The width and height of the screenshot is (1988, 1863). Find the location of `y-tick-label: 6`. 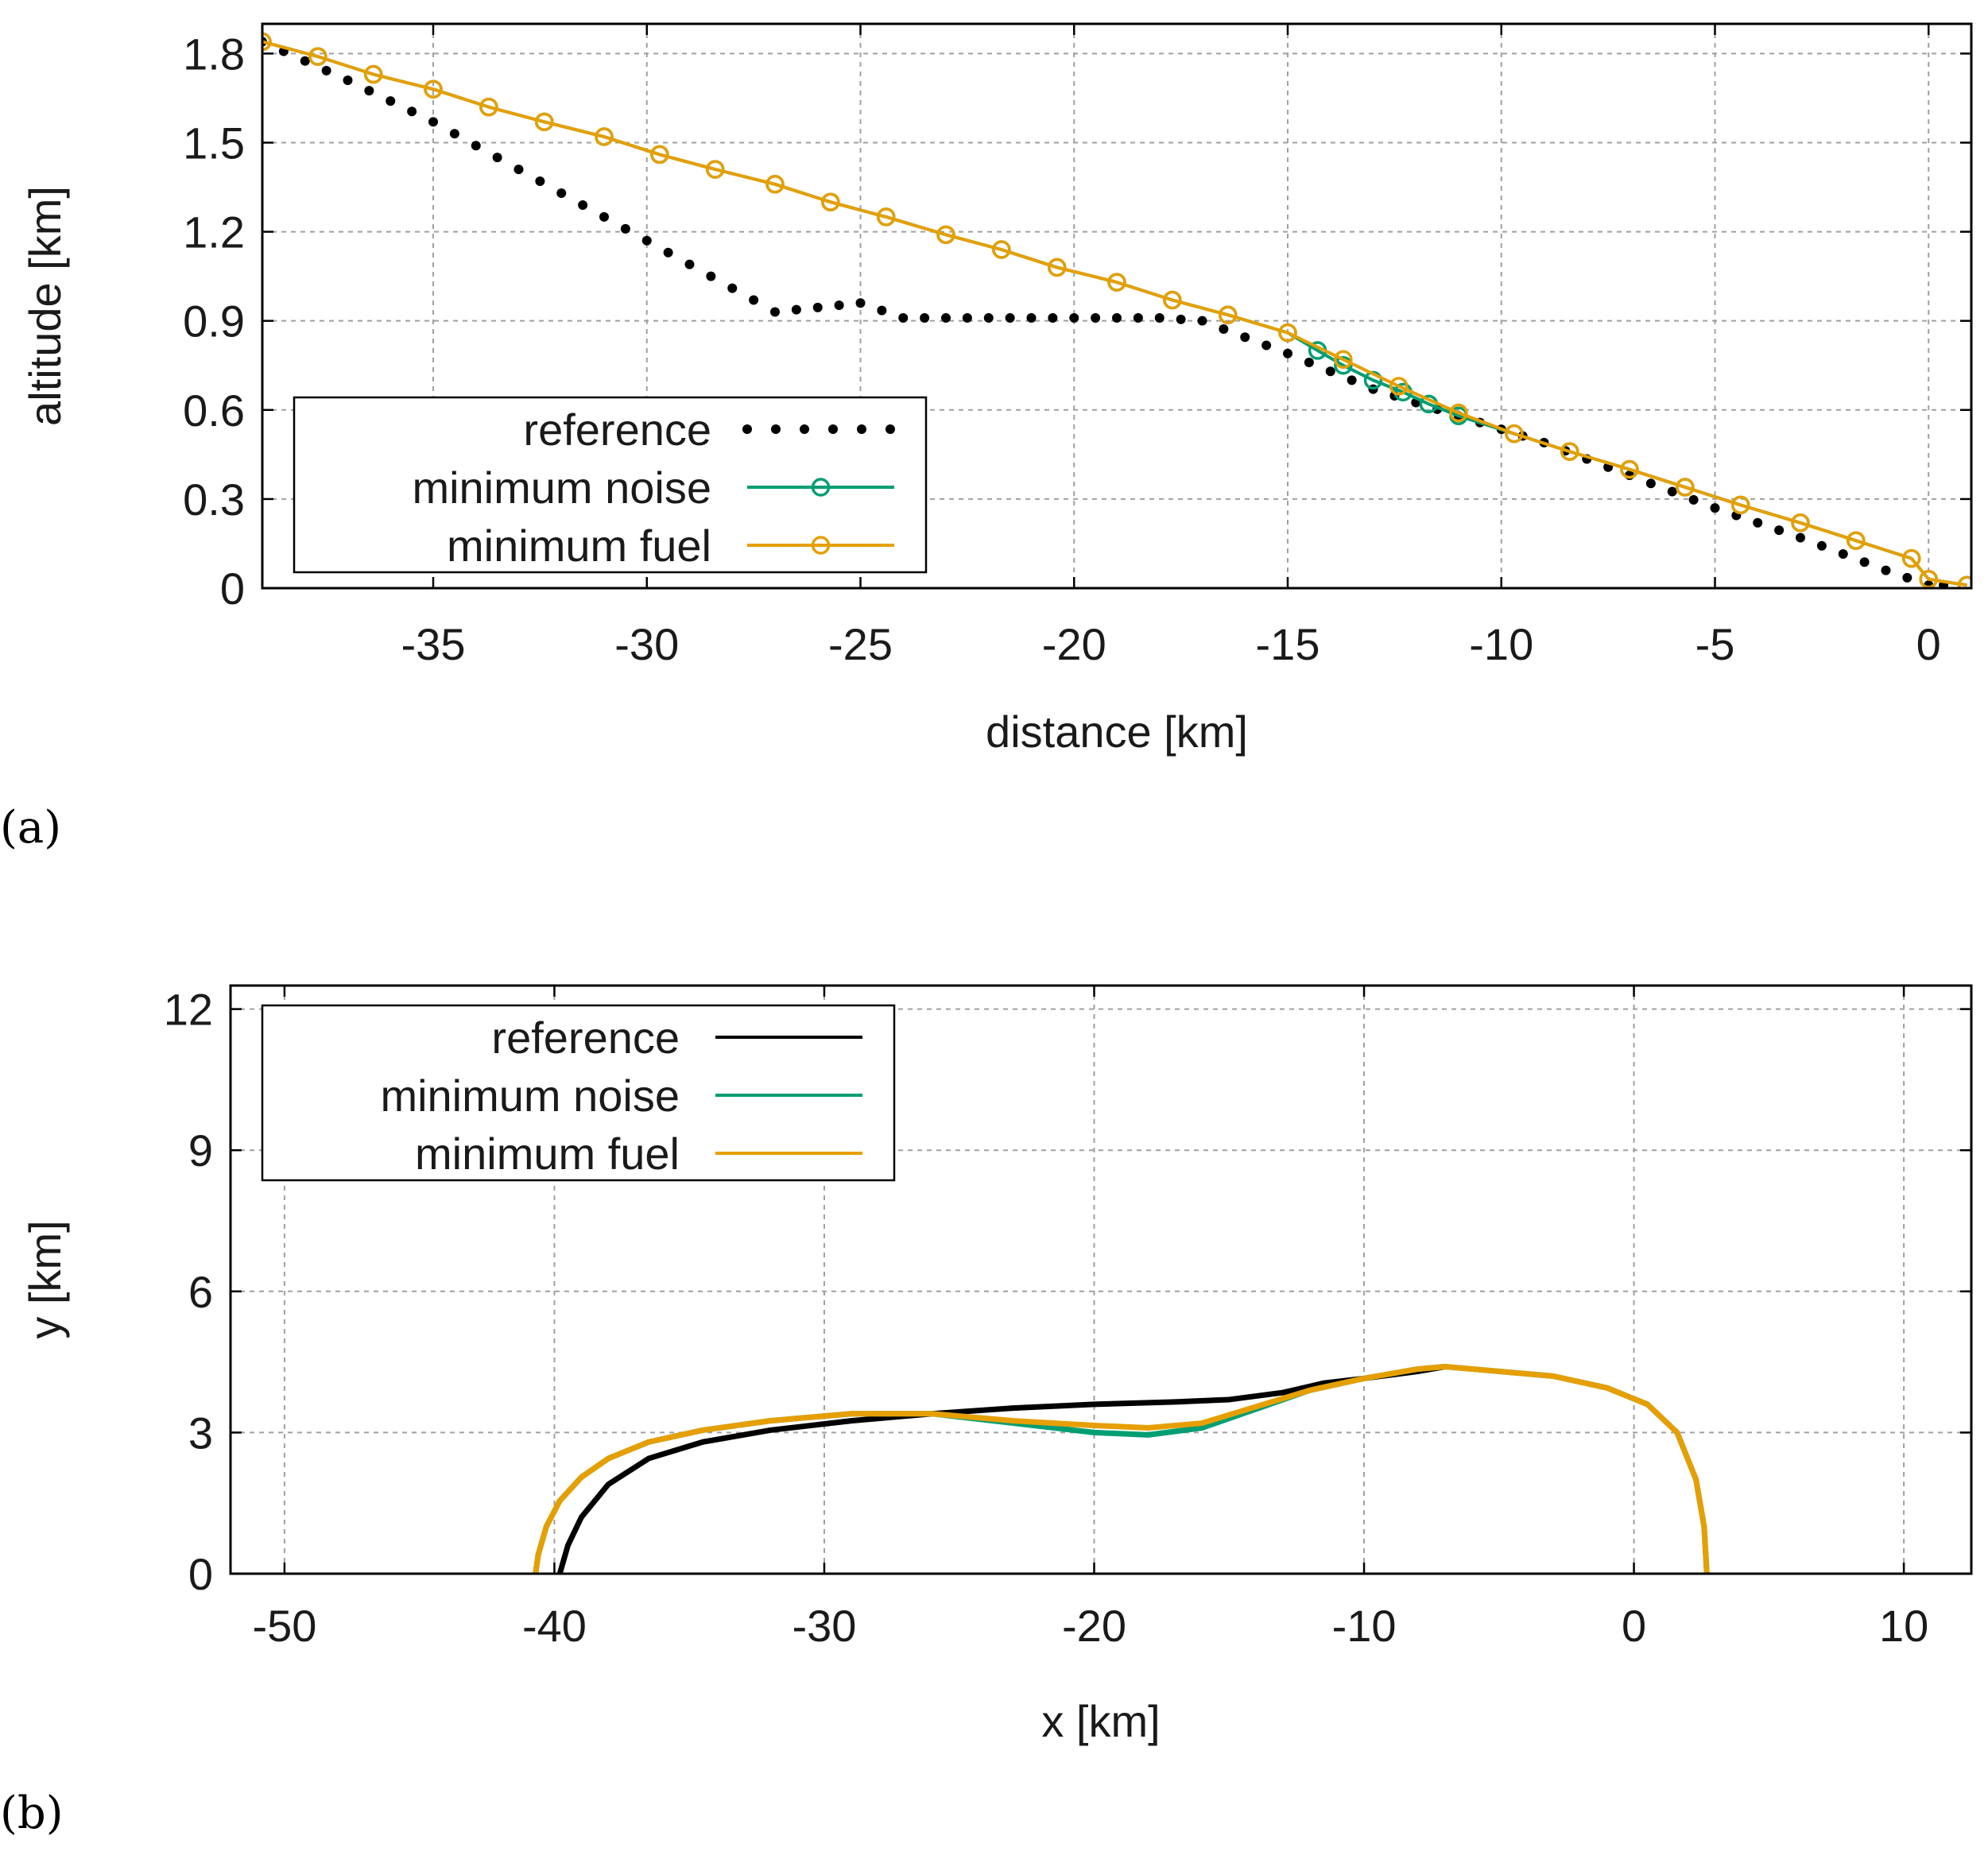

y-tick-label: 6 is located at coordinates (200, 1292).